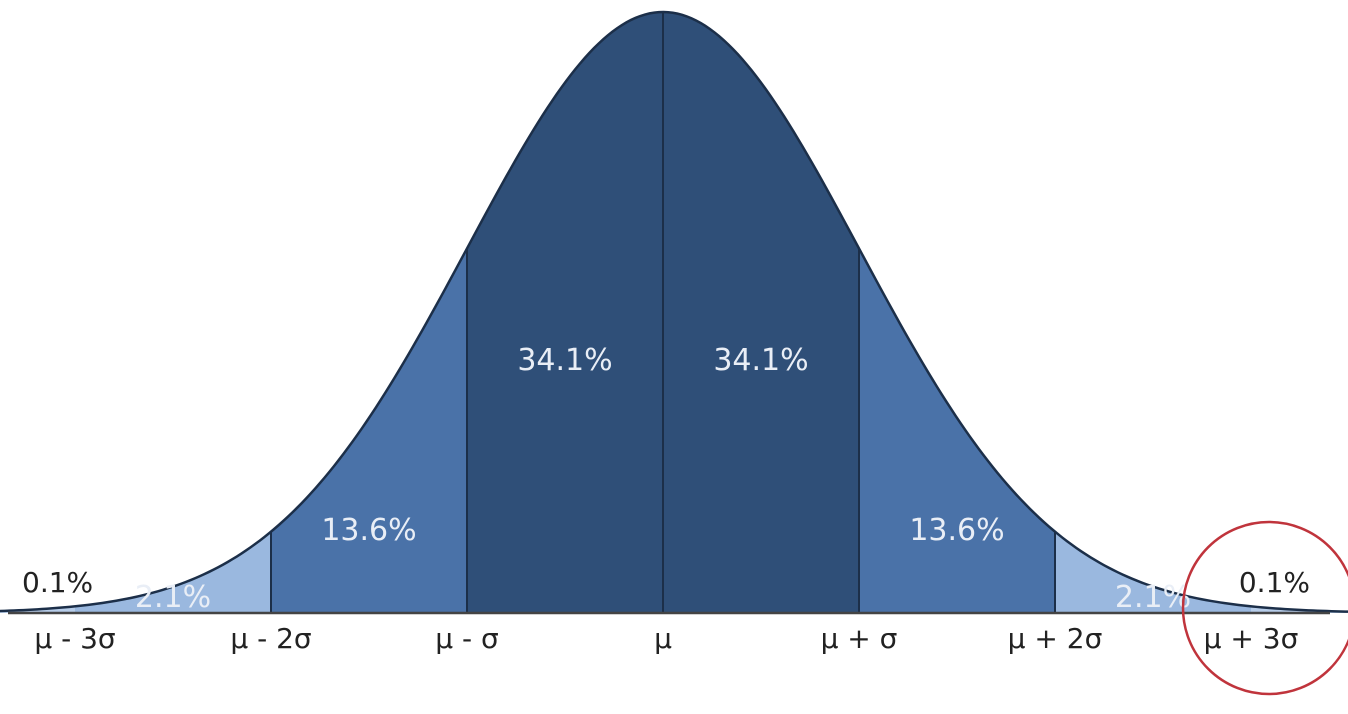 Image resolution: width=1348 pixels, height=714 pixels. What do you see at coordinates (1055, 638) in the screenshot?
I see `tick-label: μ + 2σ` at bounding box center [1055, 638].